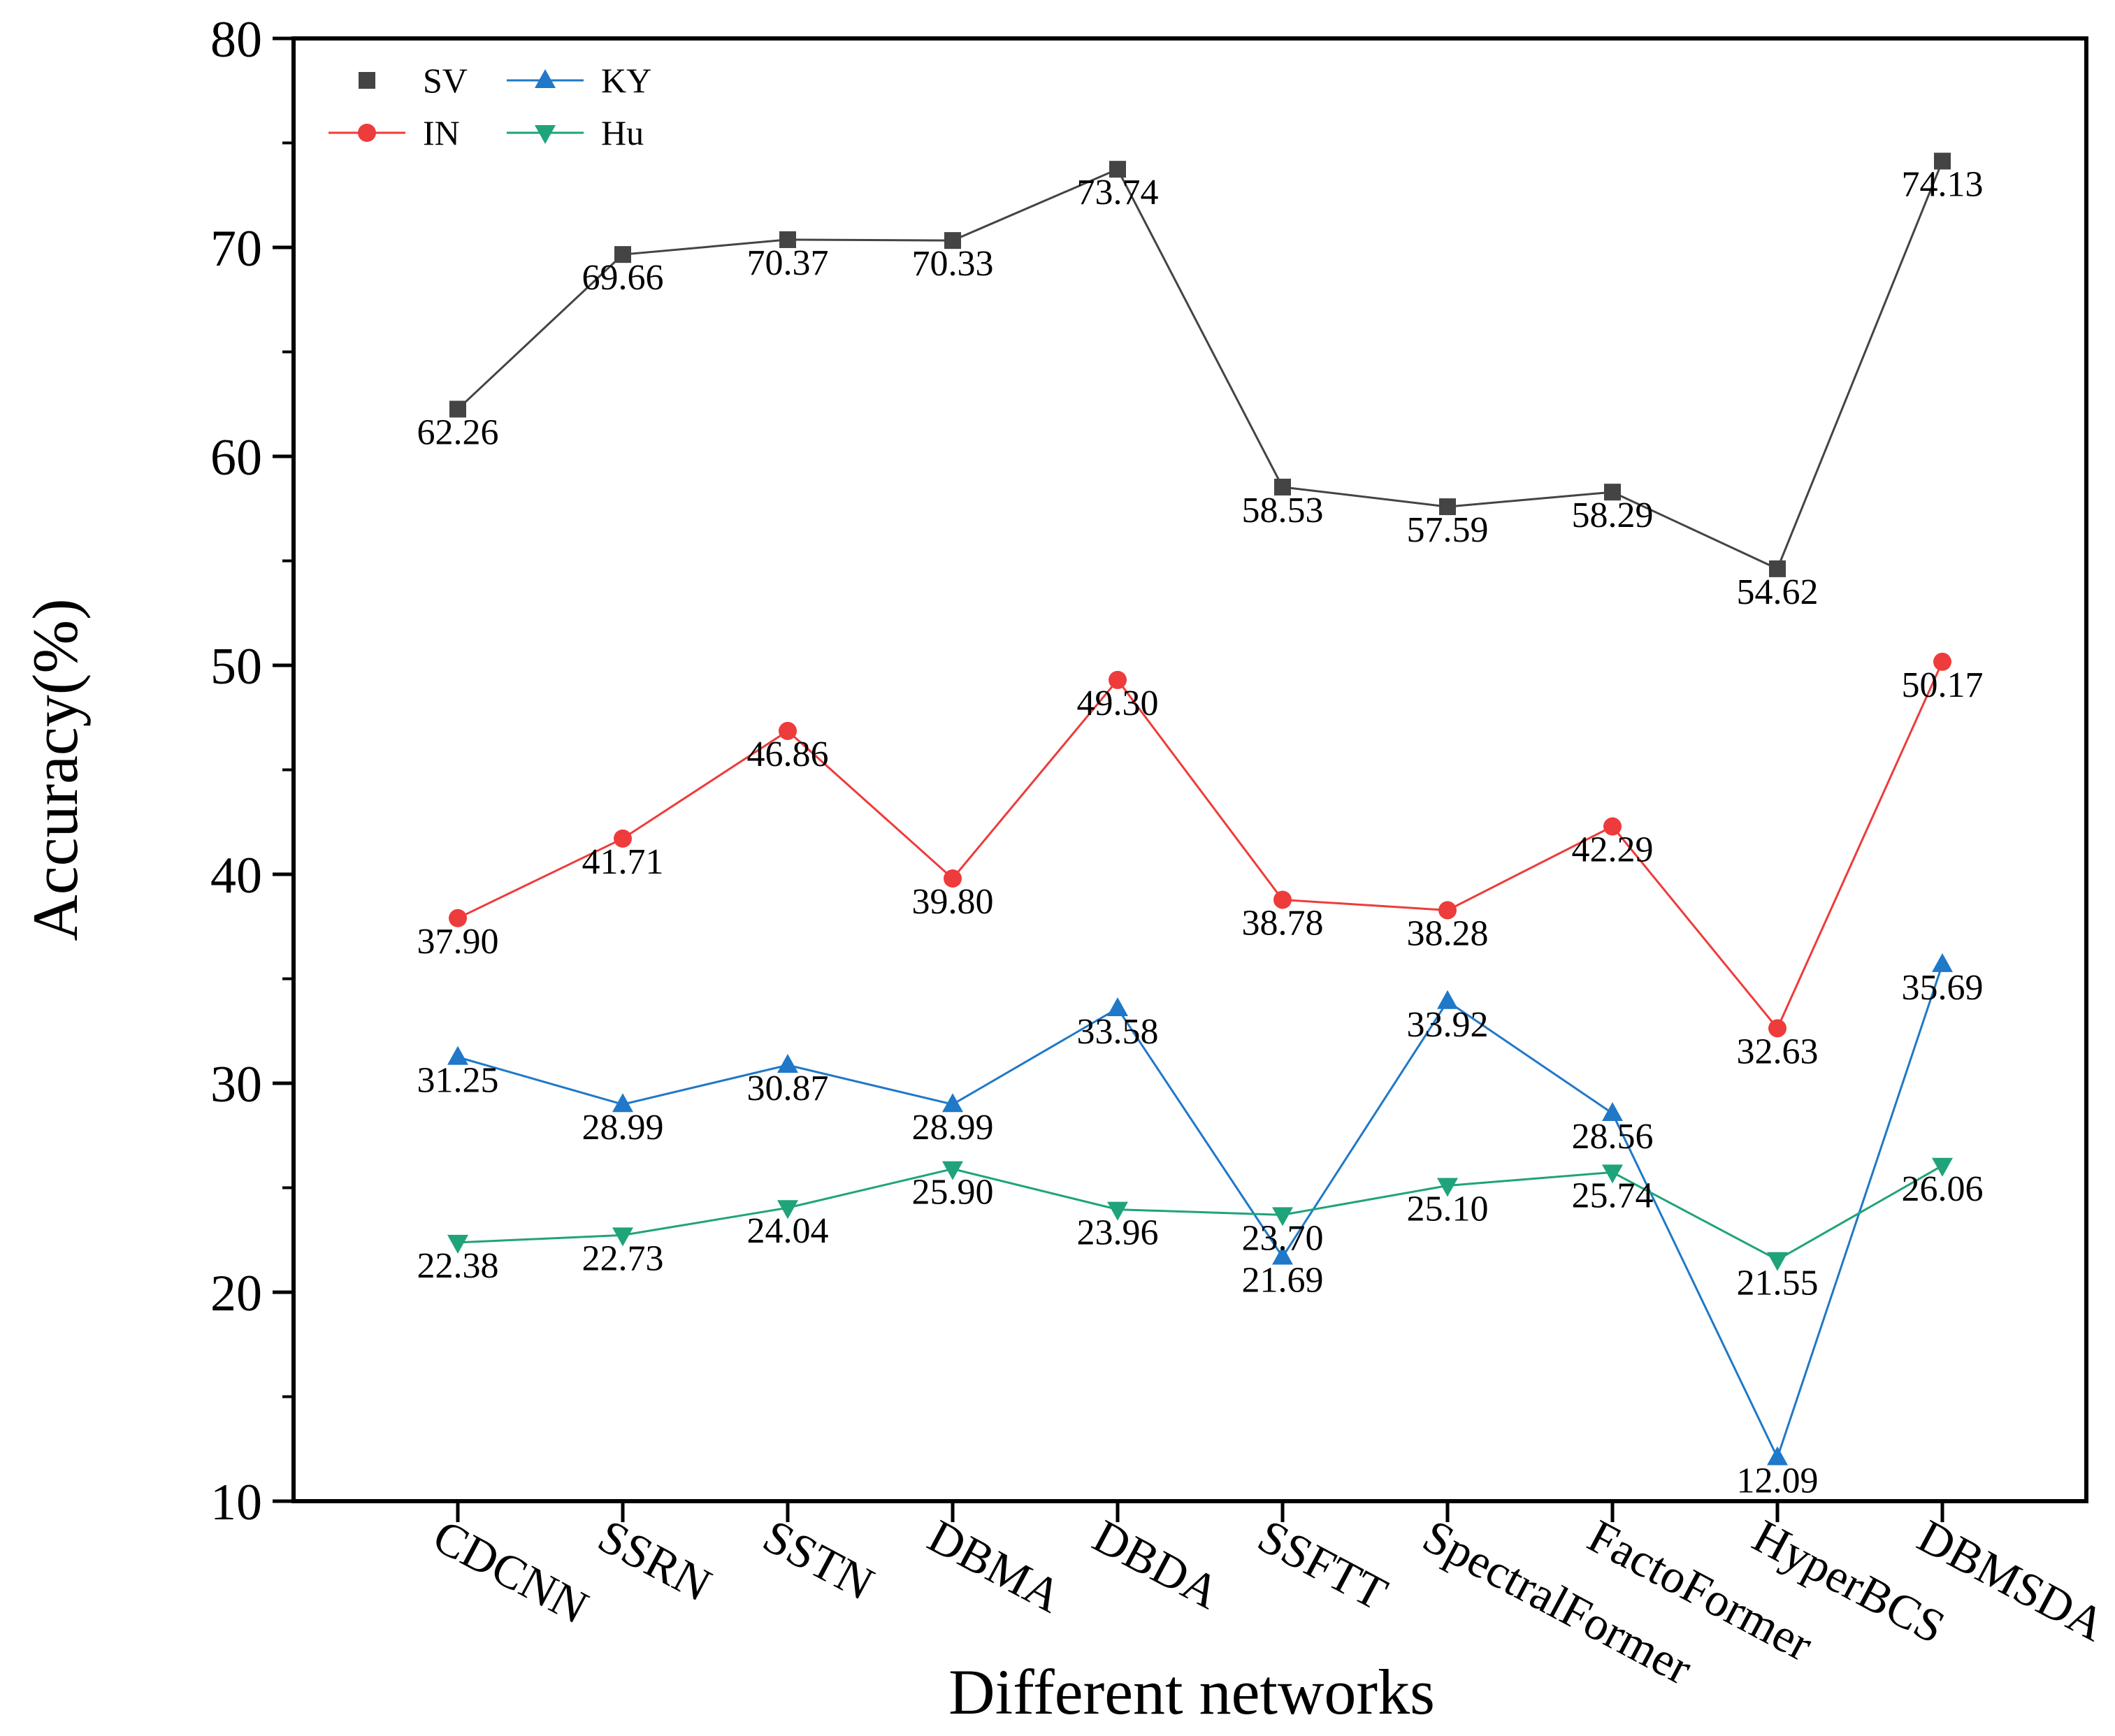  Describe the element at coordinates (655, 1560) in the screenshot. I see `x-tick-label: SSRN` at that location.